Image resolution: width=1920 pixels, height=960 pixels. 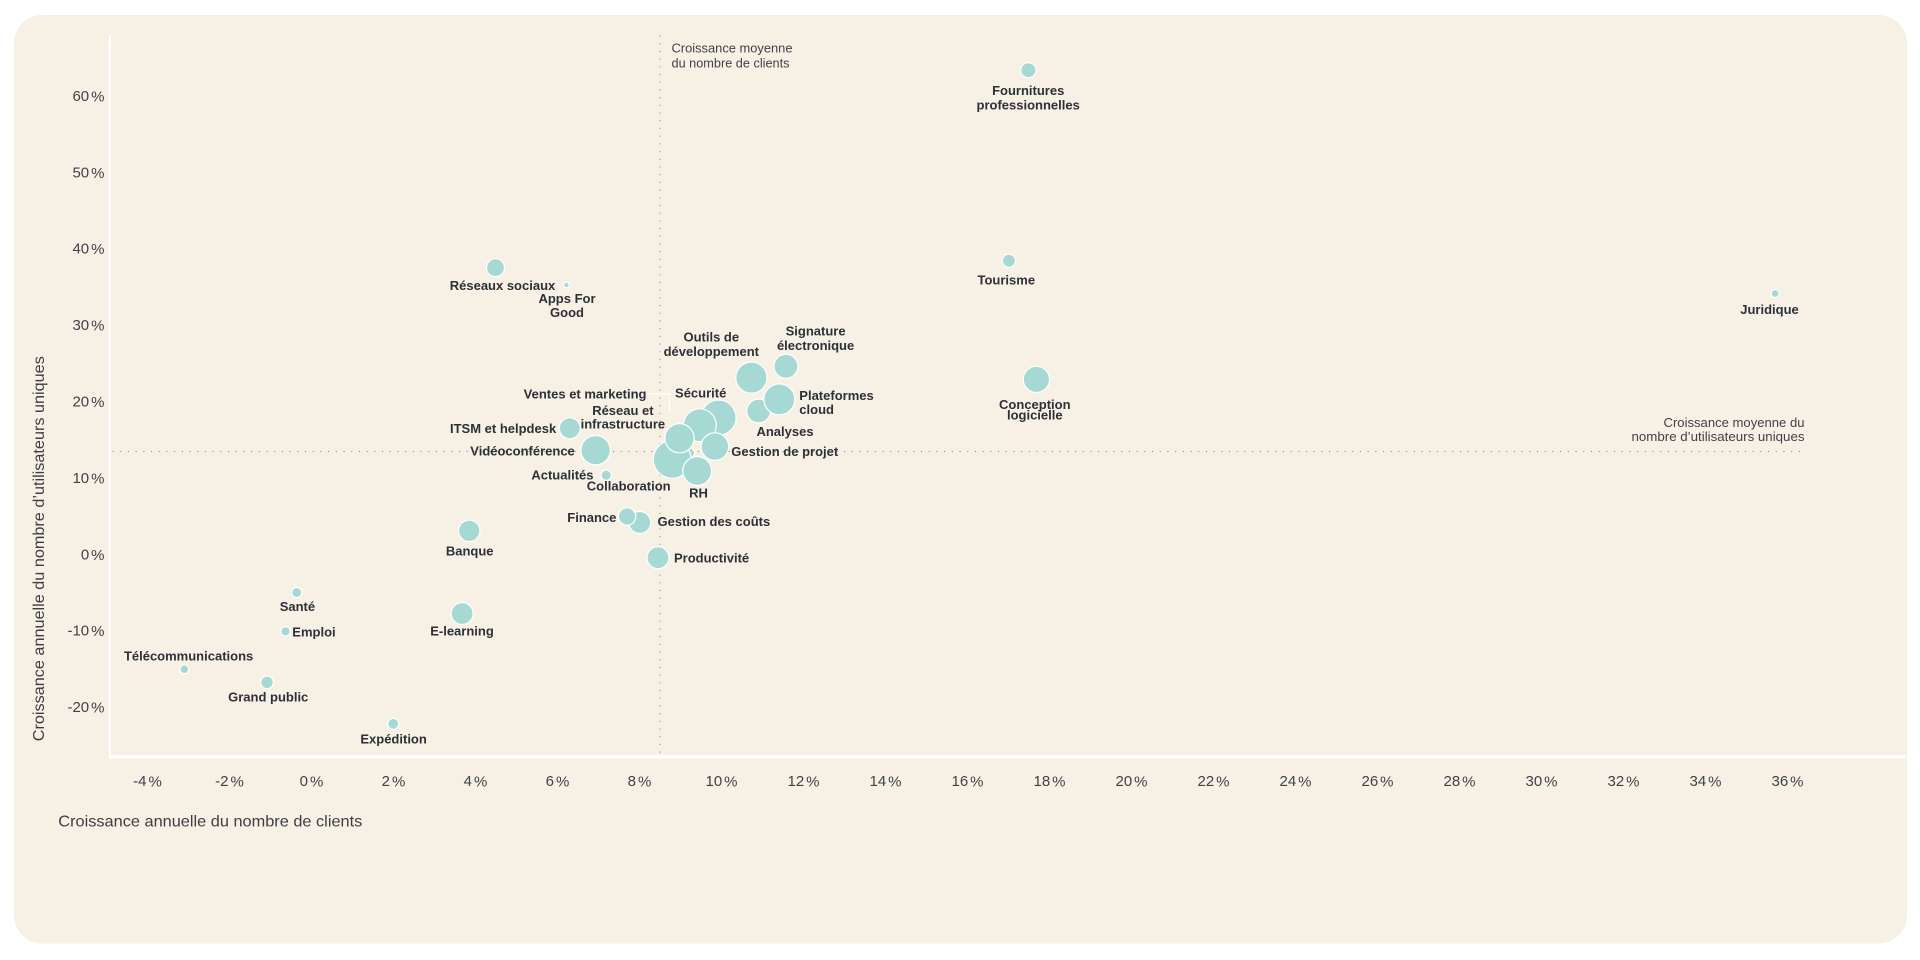 I want to click on svg-text: Vidéoconférence, so click(x=522, y=450).